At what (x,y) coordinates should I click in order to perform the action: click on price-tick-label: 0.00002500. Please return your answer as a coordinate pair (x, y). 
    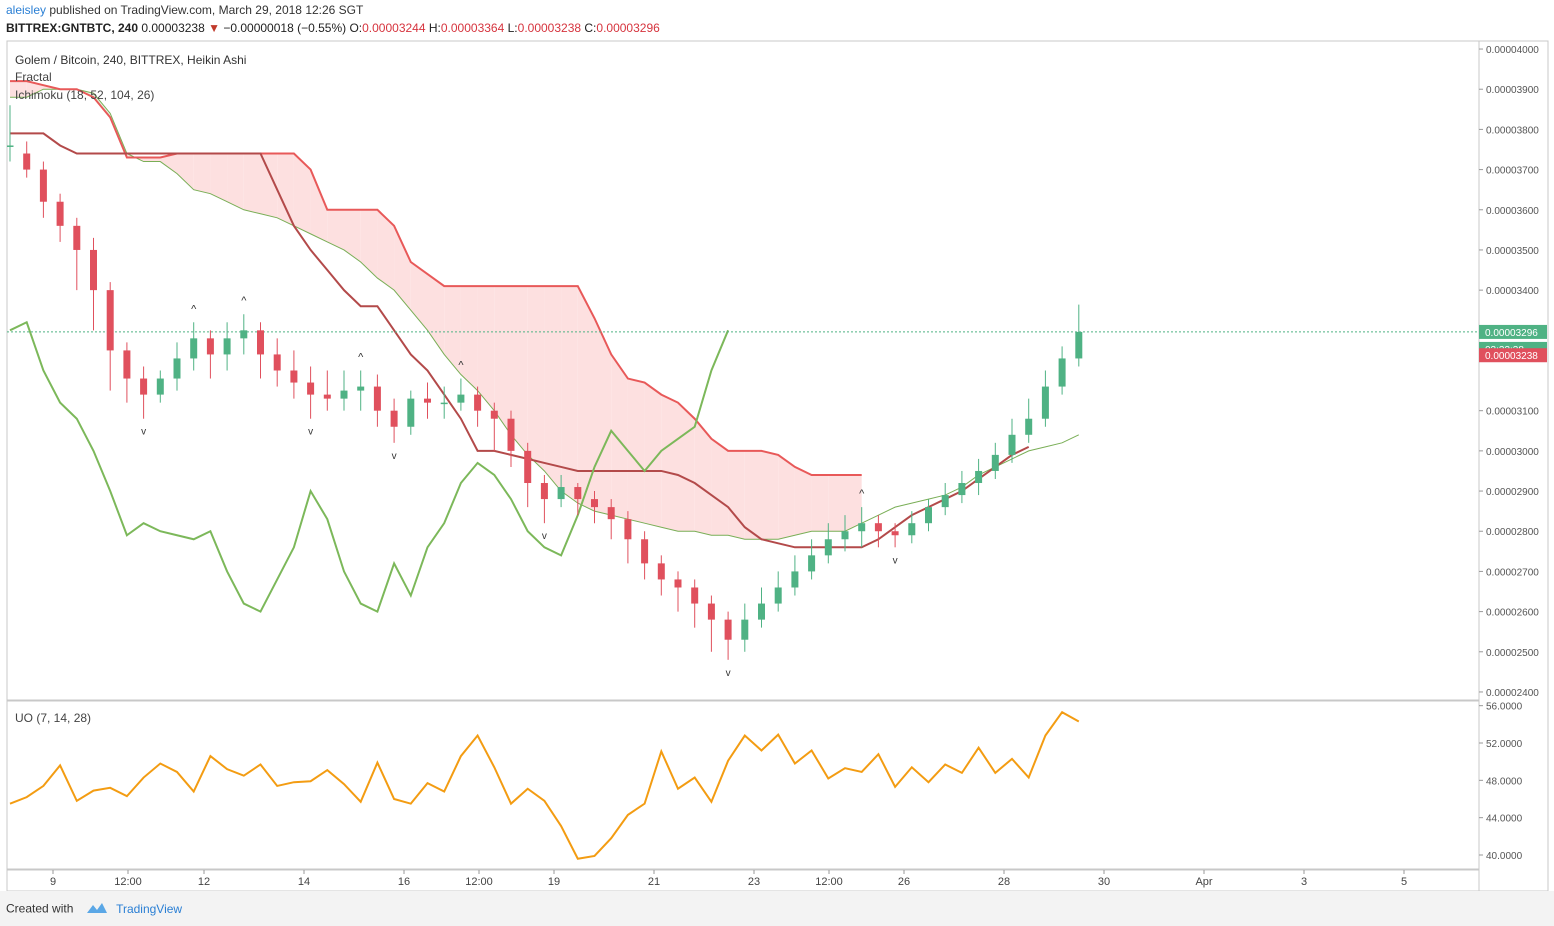
    Looking at the image, I should click on (1512, 653).